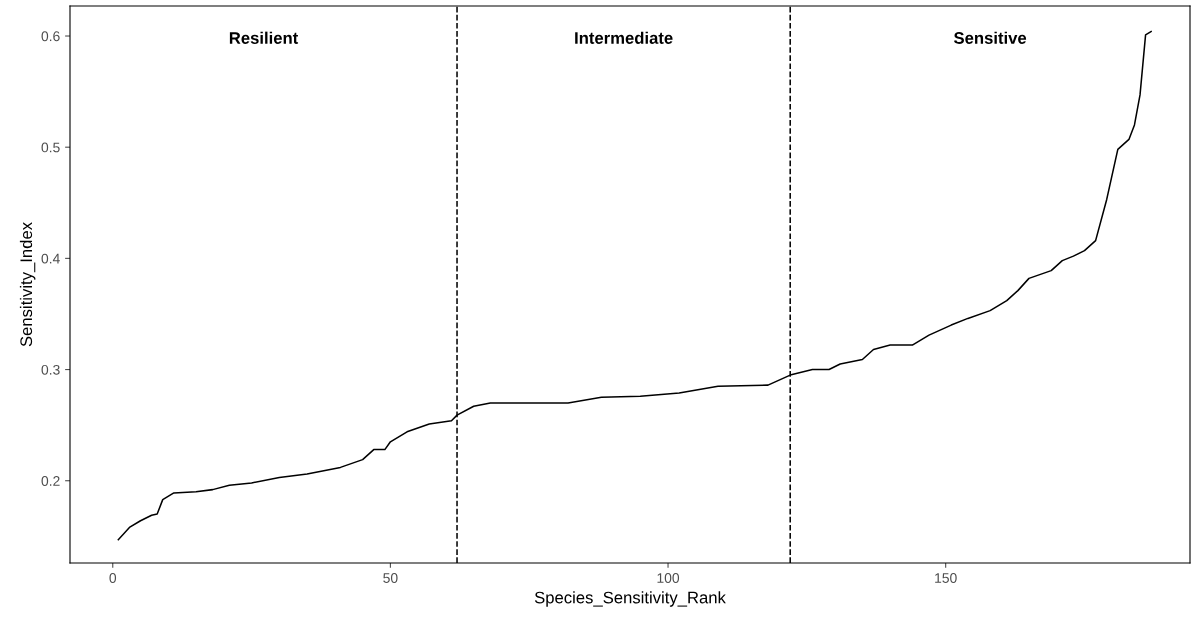 The width and height of the screenshot is (1196, 619). What do you see at coordinates (50, 369) in the screenshot?
I see `y-tick-label: 0.3` at bounding box center [50, 369].